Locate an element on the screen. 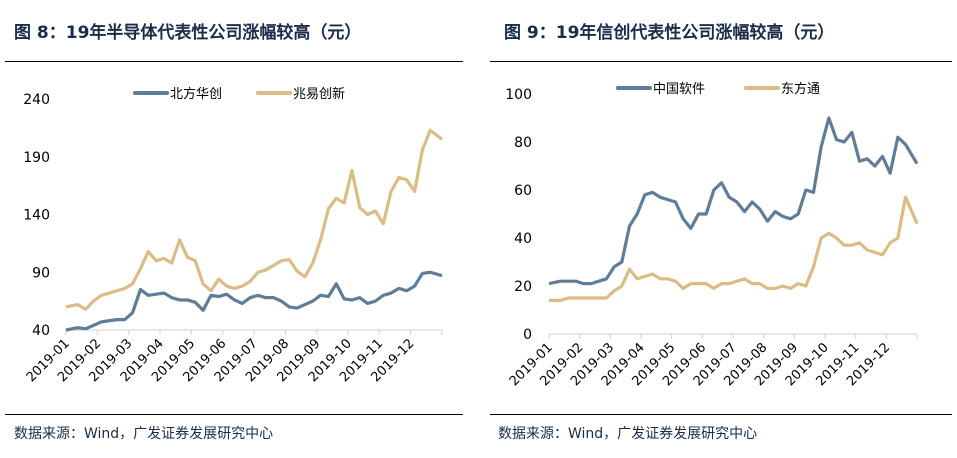  y-tick-label: 100 is located at coordinates (518, 95).